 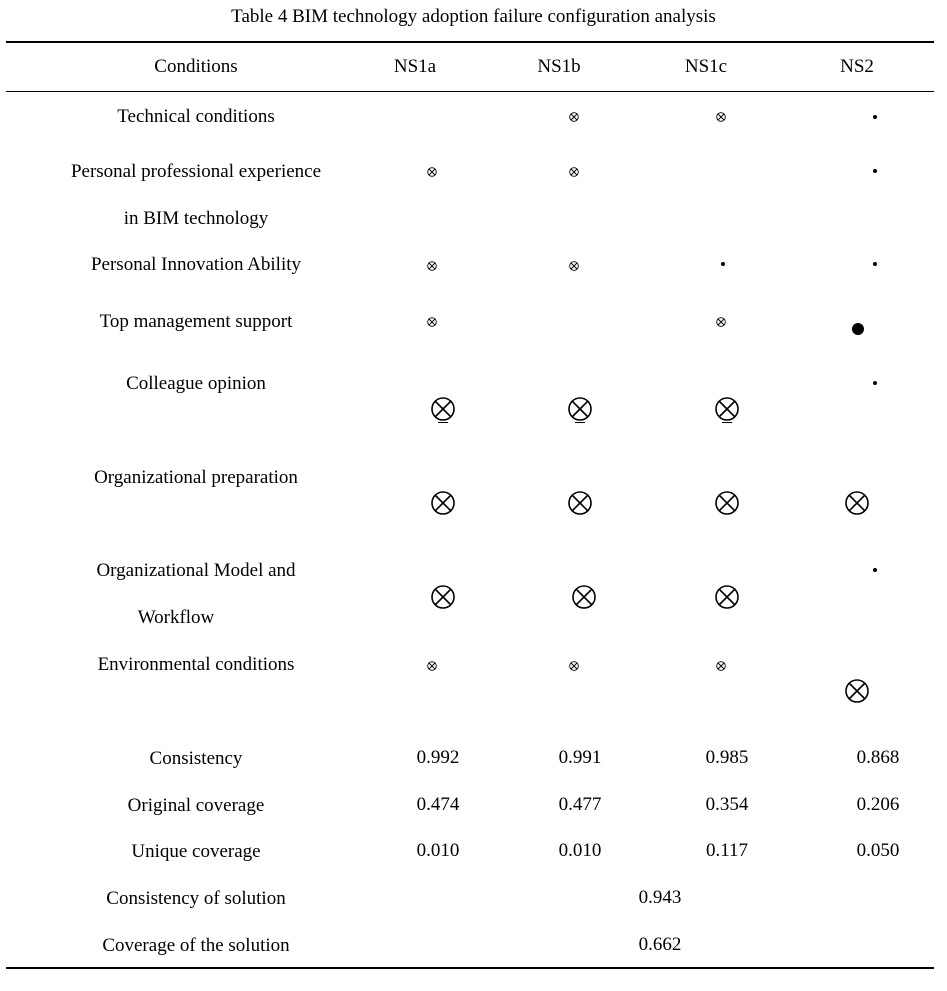 I want to click on top-rule, so click(x=470, y=42).